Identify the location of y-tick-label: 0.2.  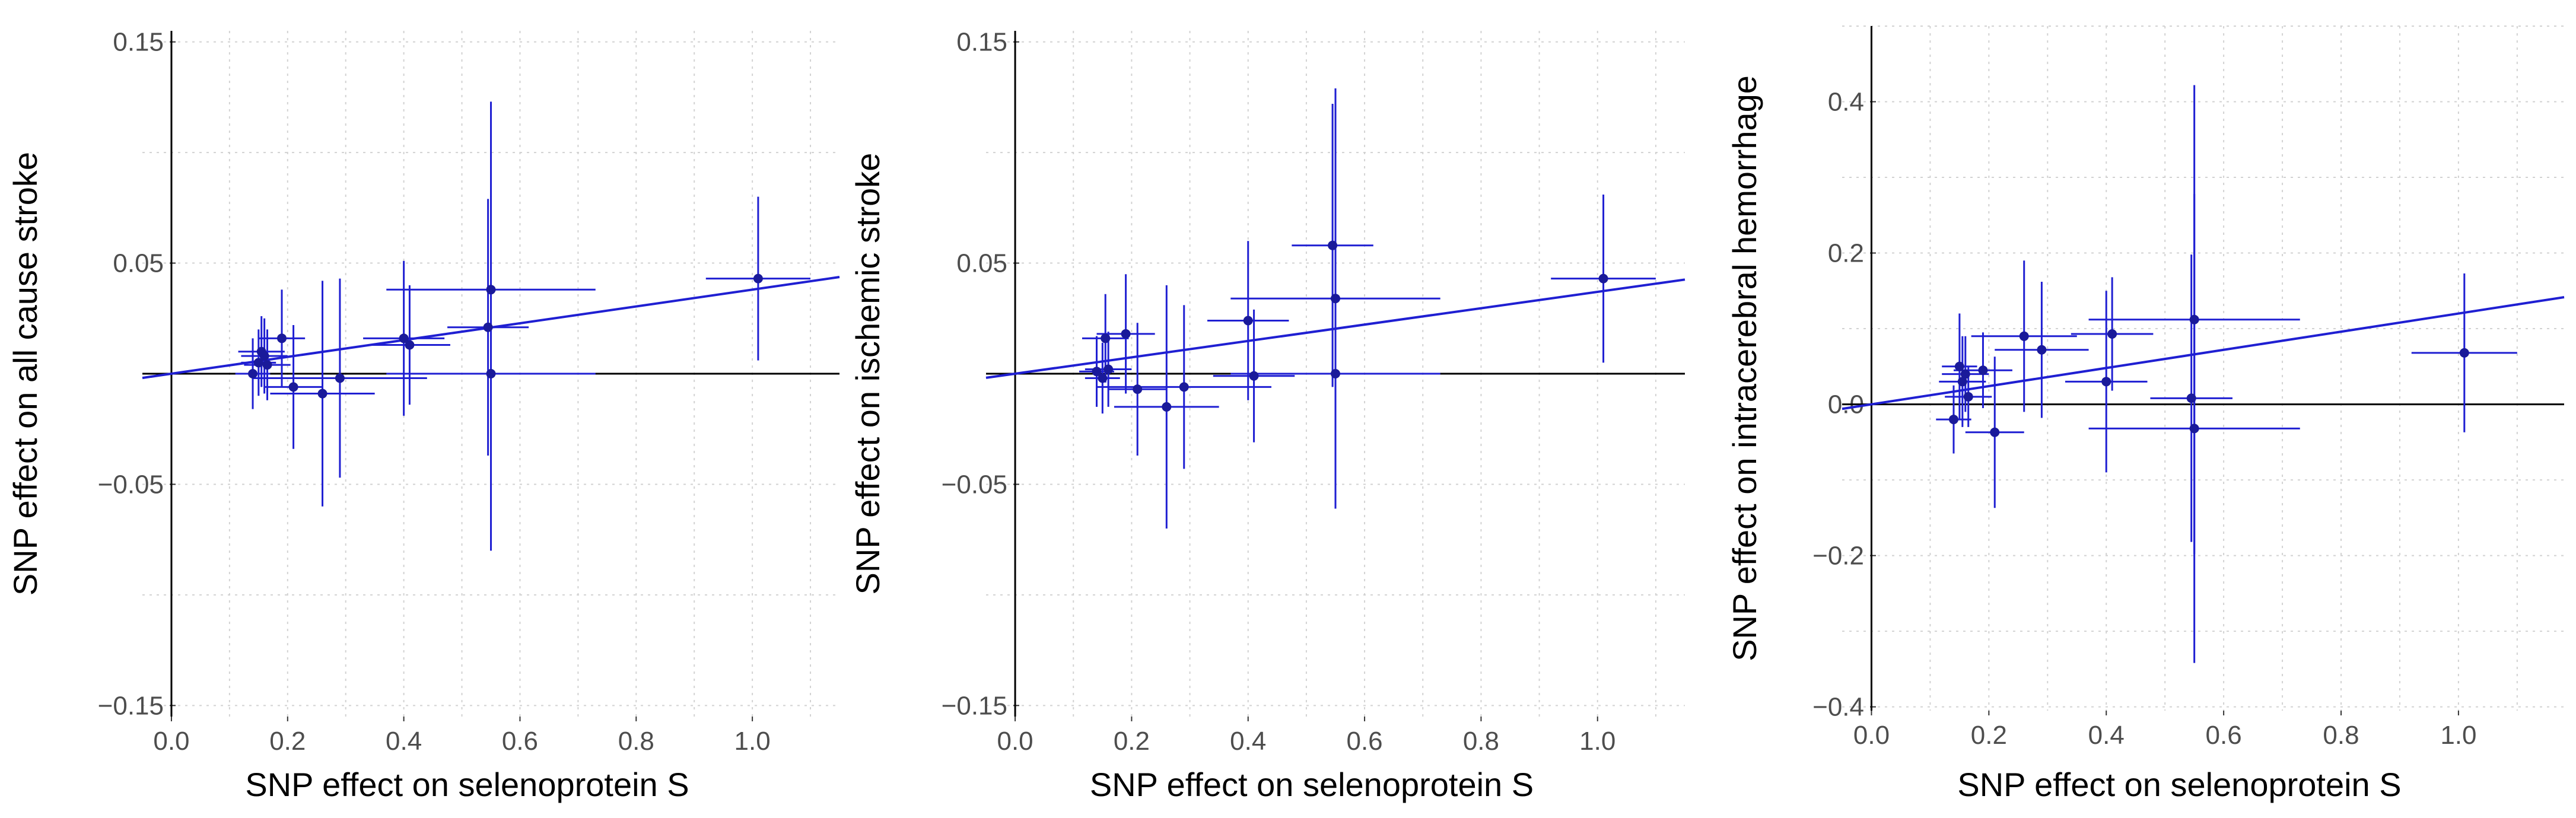
(1846, 253).